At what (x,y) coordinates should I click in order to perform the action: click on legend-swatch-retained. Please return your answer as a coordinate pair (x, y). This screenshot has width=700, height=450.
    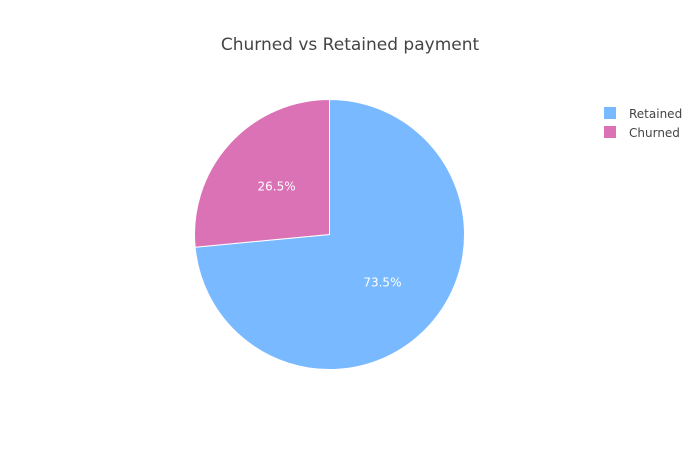
    Looking at the image, I should click on (610, 113).